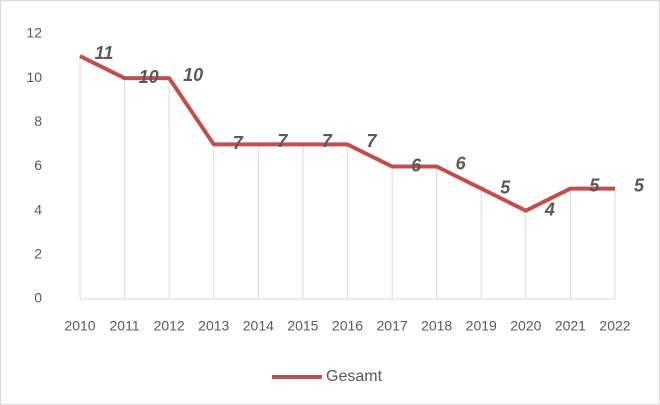 The width and height of the screenshot is (660, 405). Describe the element at coordinates (549, 209) in the screenshot. I see `value-label: 4` at that location.